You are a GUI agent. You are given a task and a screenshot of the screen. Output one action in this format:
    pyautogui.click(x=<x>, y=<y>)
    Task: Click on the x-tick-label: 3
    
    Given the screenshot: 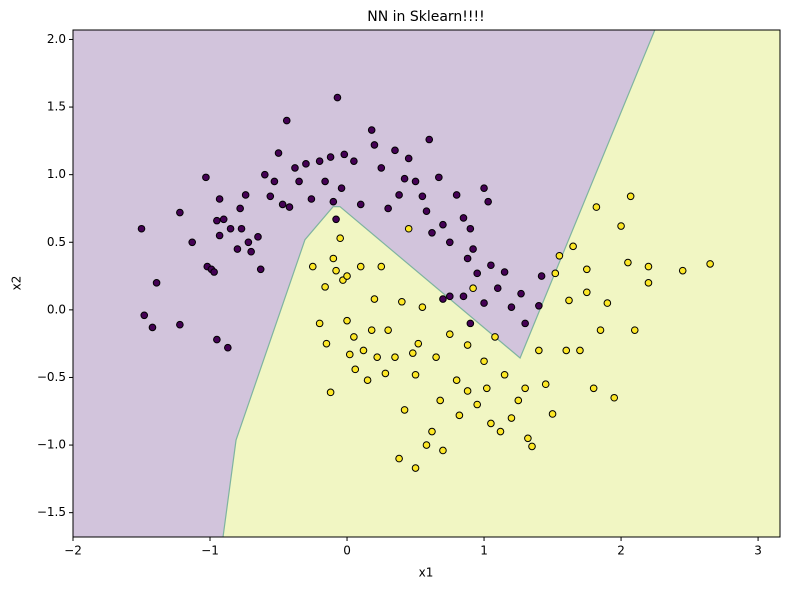 What is the action you would take?
    pyautogui.click(x=758, y=551)
    